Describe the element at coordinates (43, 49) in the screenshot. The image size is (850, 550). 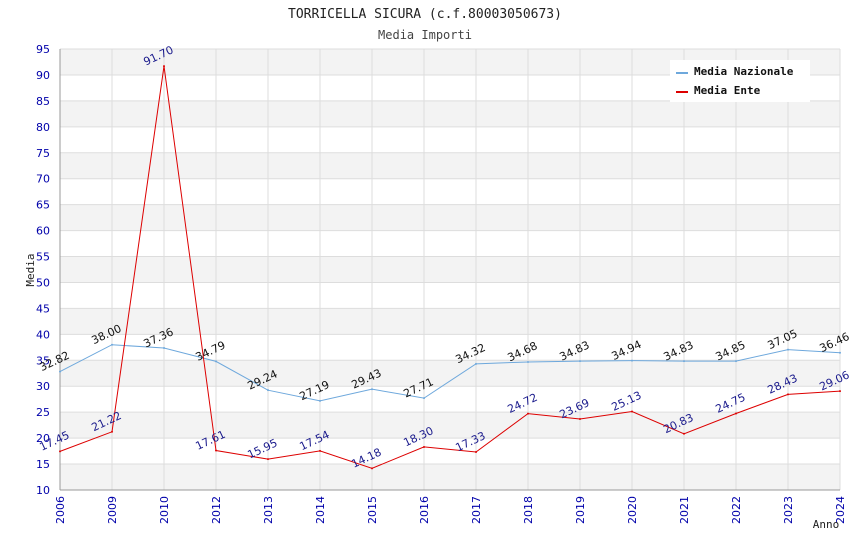
I see `y-tick-label: 95` at that location.